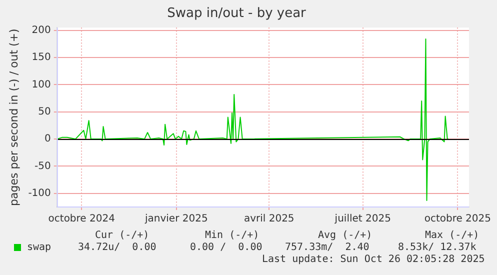  I want to click on text: 0.00 / 0.00, so click(226, 247).